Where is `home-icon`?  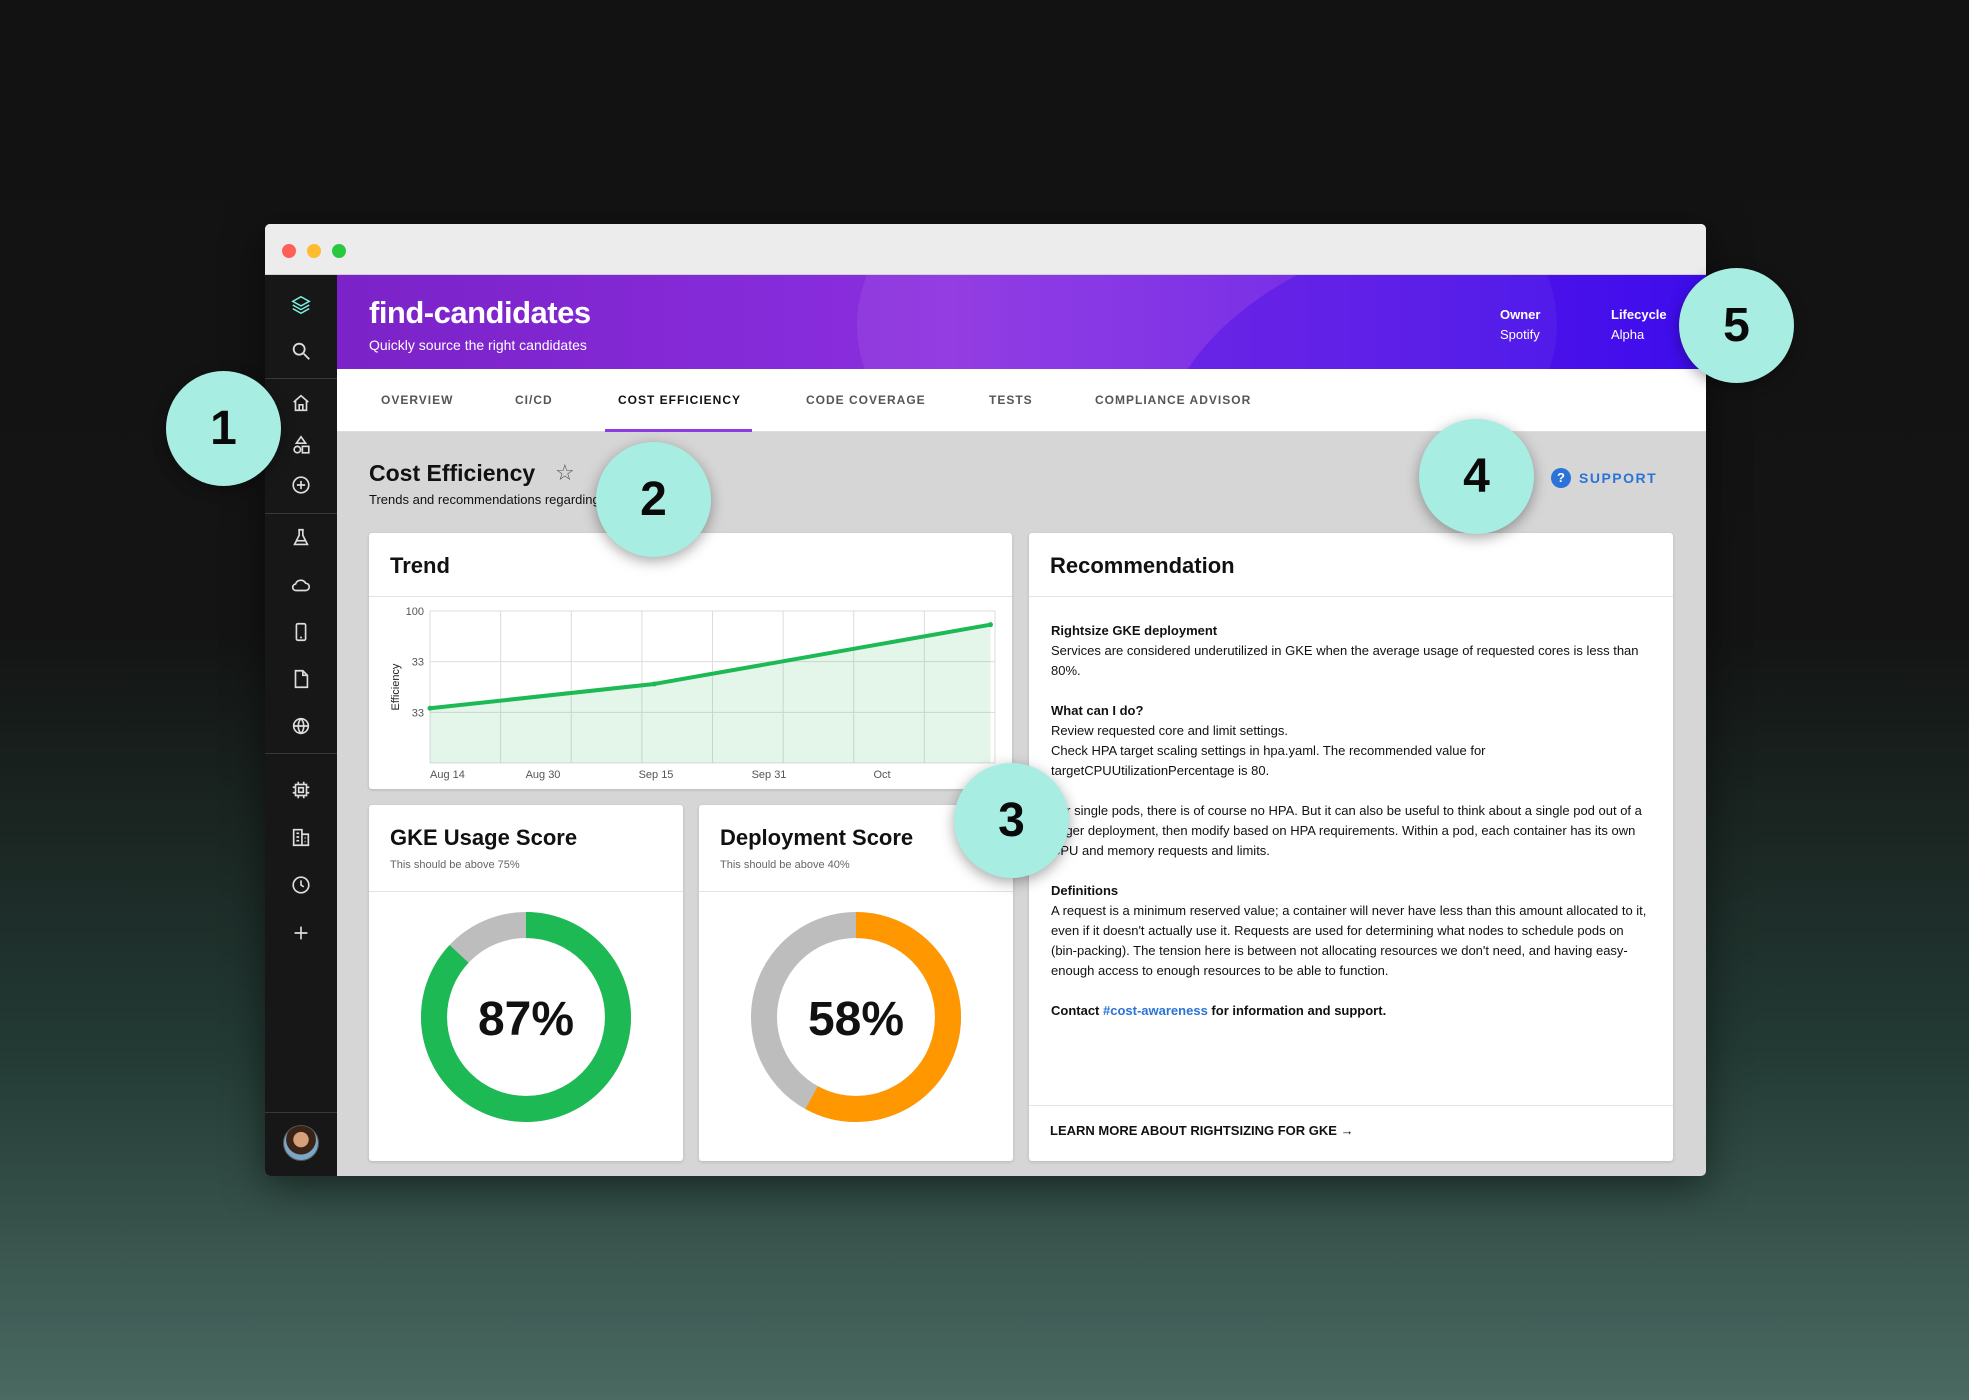 home-icon is located at coordinates (301, 403).